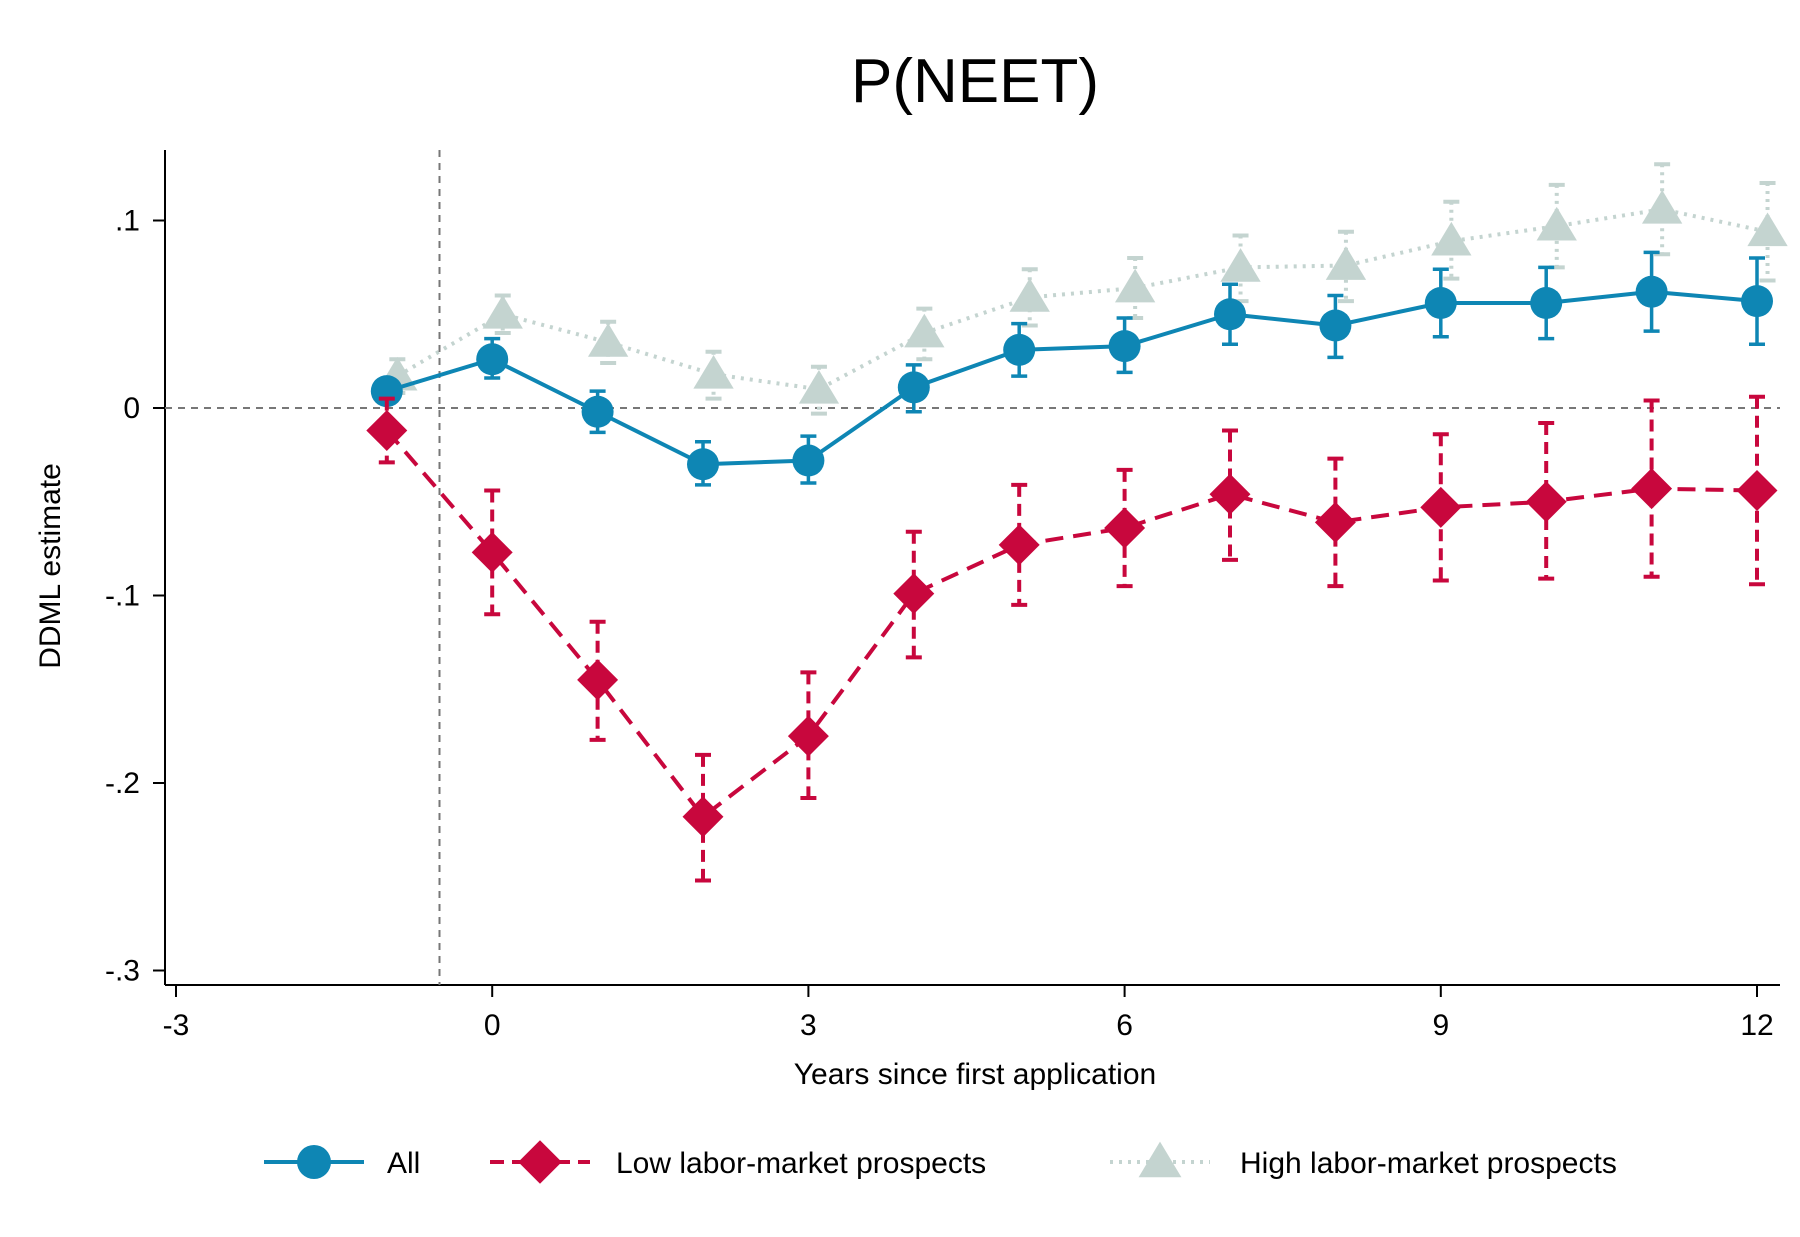 The height and width of the screenshot is (1237, 1800). What do you see at coordinates (1124, 1025) in the screenshot?
I see `x-tick-label: 6` at bounding box center [1124, 1025].